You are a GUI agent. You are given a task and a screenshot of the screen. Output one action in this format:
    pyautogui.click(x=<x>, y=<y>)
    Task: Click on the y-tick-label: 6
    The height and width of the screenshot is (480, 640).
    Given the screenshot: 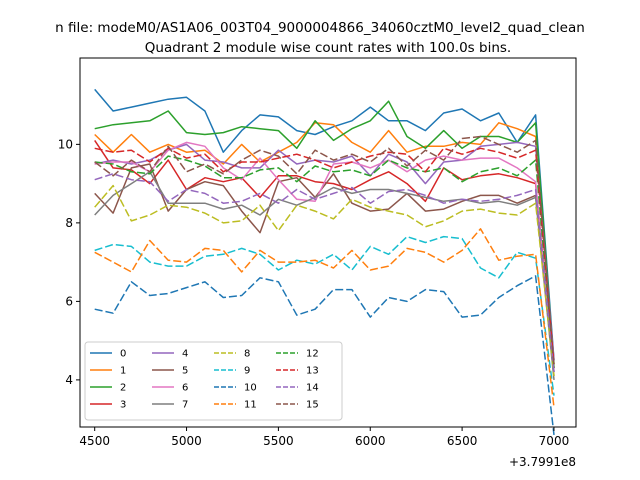 What is the action you would take?
    pyautogui.click(x=69, y=301)
    